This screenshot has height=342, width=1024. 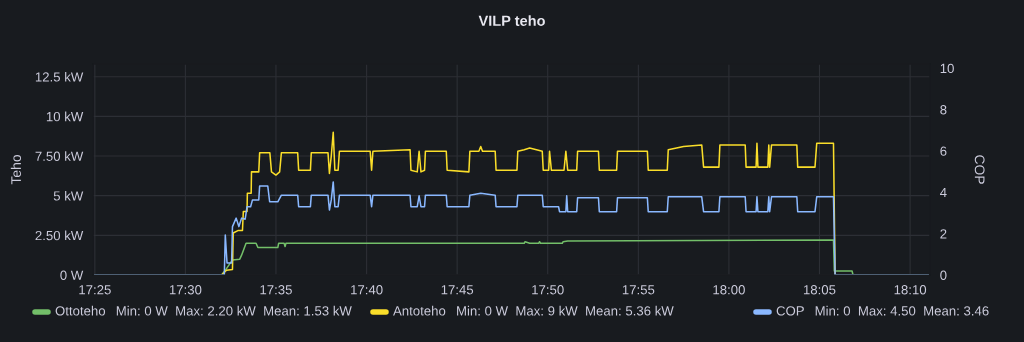 What do you see at coordinates (729, 290) in the screenshot?
I see `x-tick-label: 18:00` at bounding box center [729, 290].